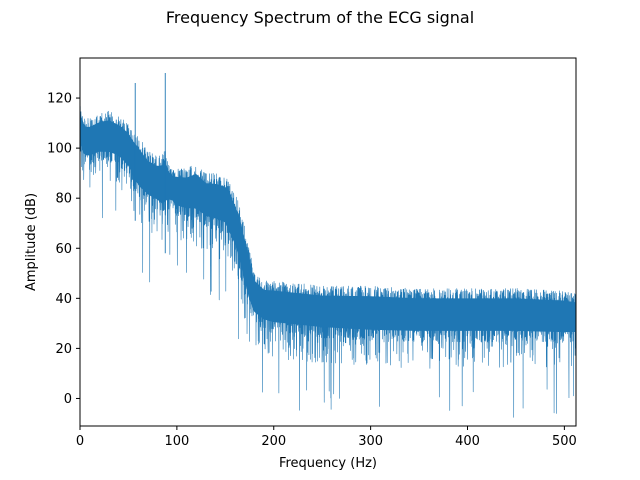 The height and width of the screenshot is (480, 640). What do you see at coordinates (370, 441) in the screenshot?
I see `x-tick-label: 300` at bounding box center [370, 441].